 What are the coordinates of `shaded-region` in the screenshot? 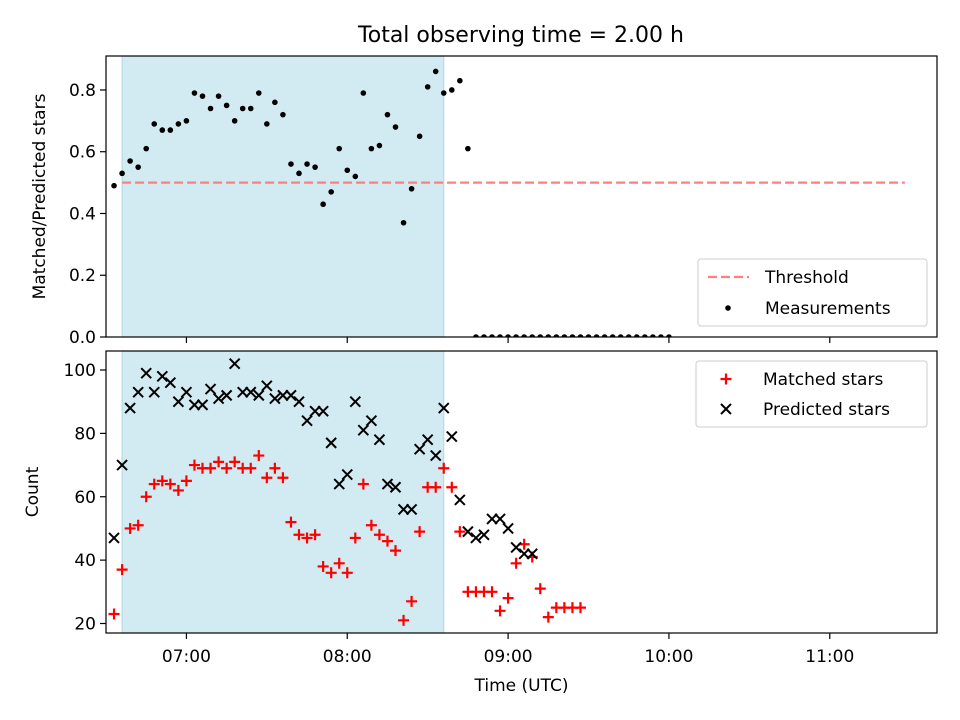 It's located at (283, 492).